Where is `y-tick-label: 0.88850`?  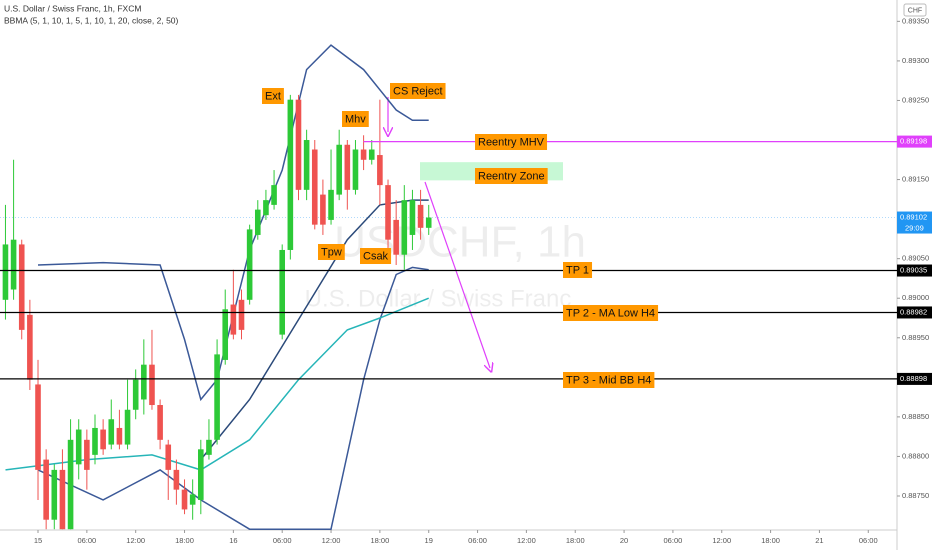
y-tick-label: 0.88850 is located at coordinates (915, 416).